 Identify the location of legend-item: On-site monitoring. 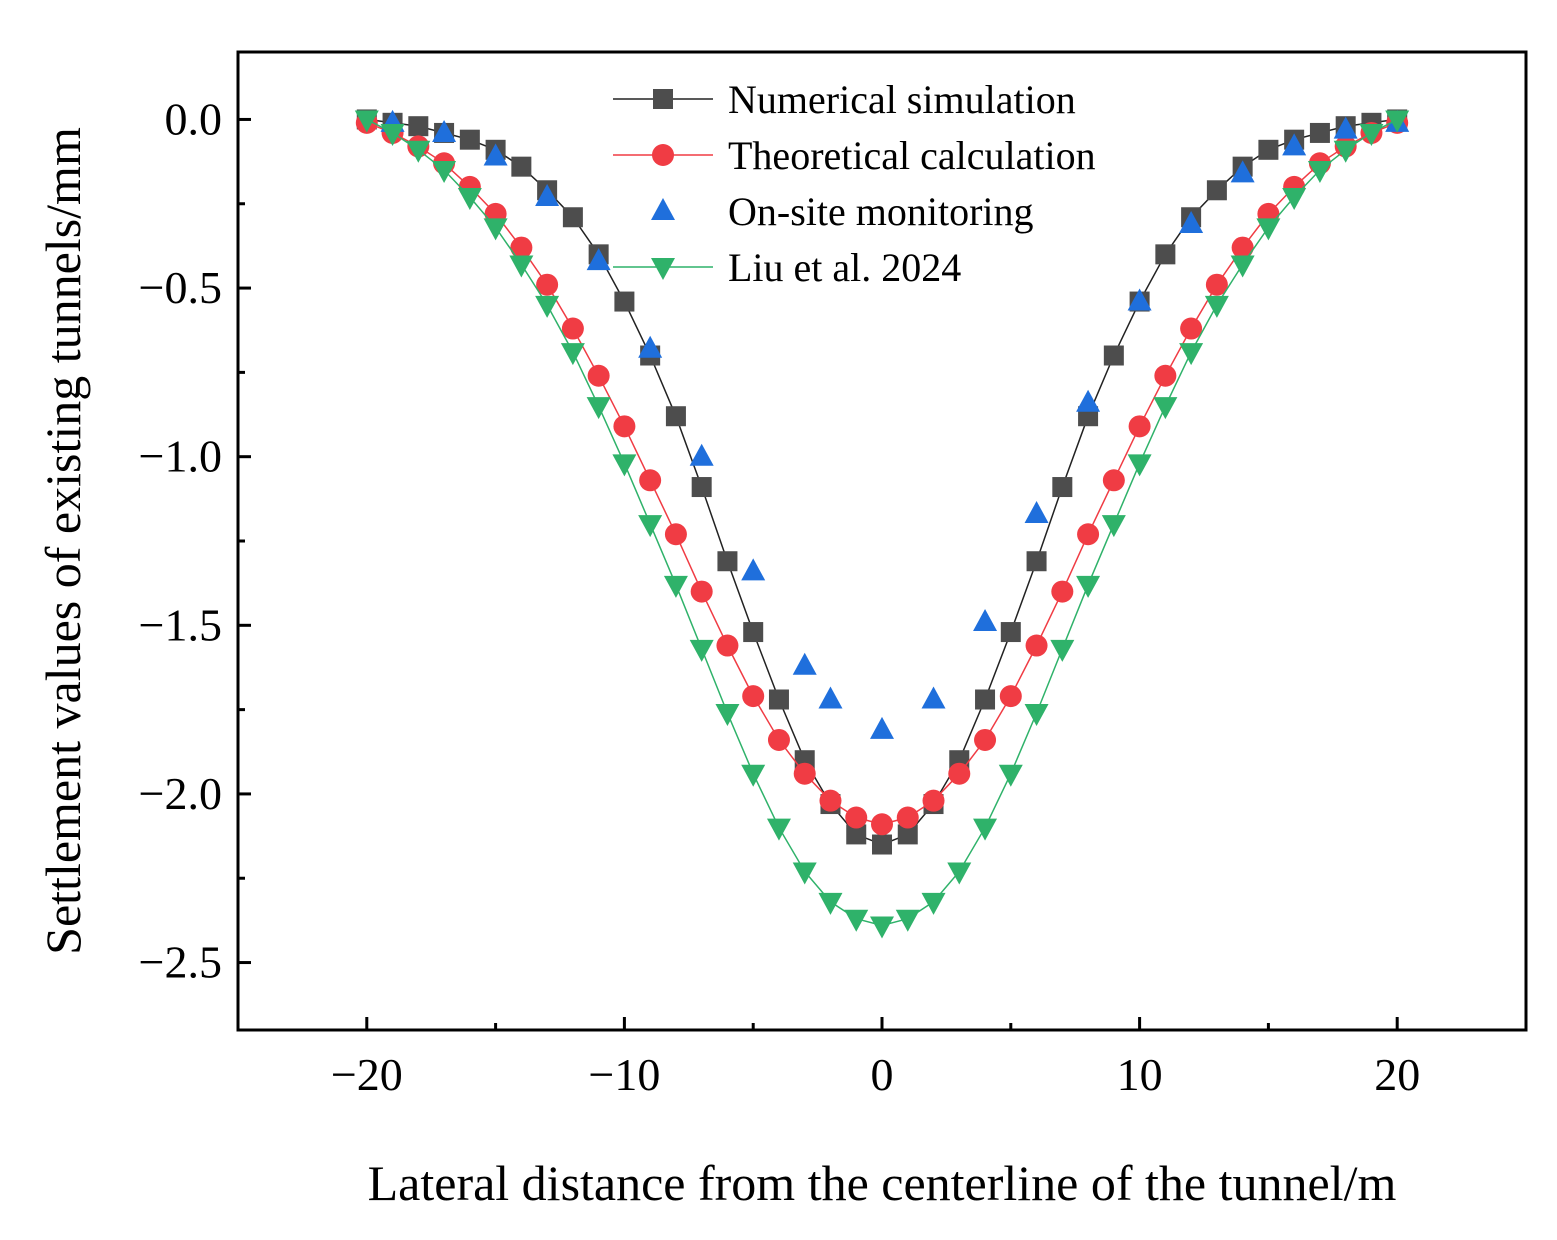
(842, 211).